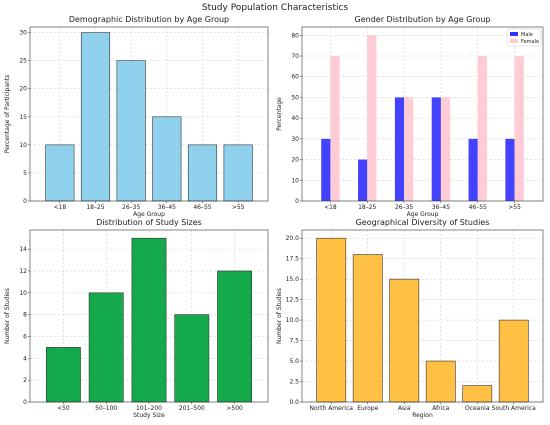 The width and height of the screenshot is (550, 425). What do you see at coordinates (423, 222) in the screenshot?
I see `chart-title: Geographical Diversity of Studies` at bounding box center [423, 222].